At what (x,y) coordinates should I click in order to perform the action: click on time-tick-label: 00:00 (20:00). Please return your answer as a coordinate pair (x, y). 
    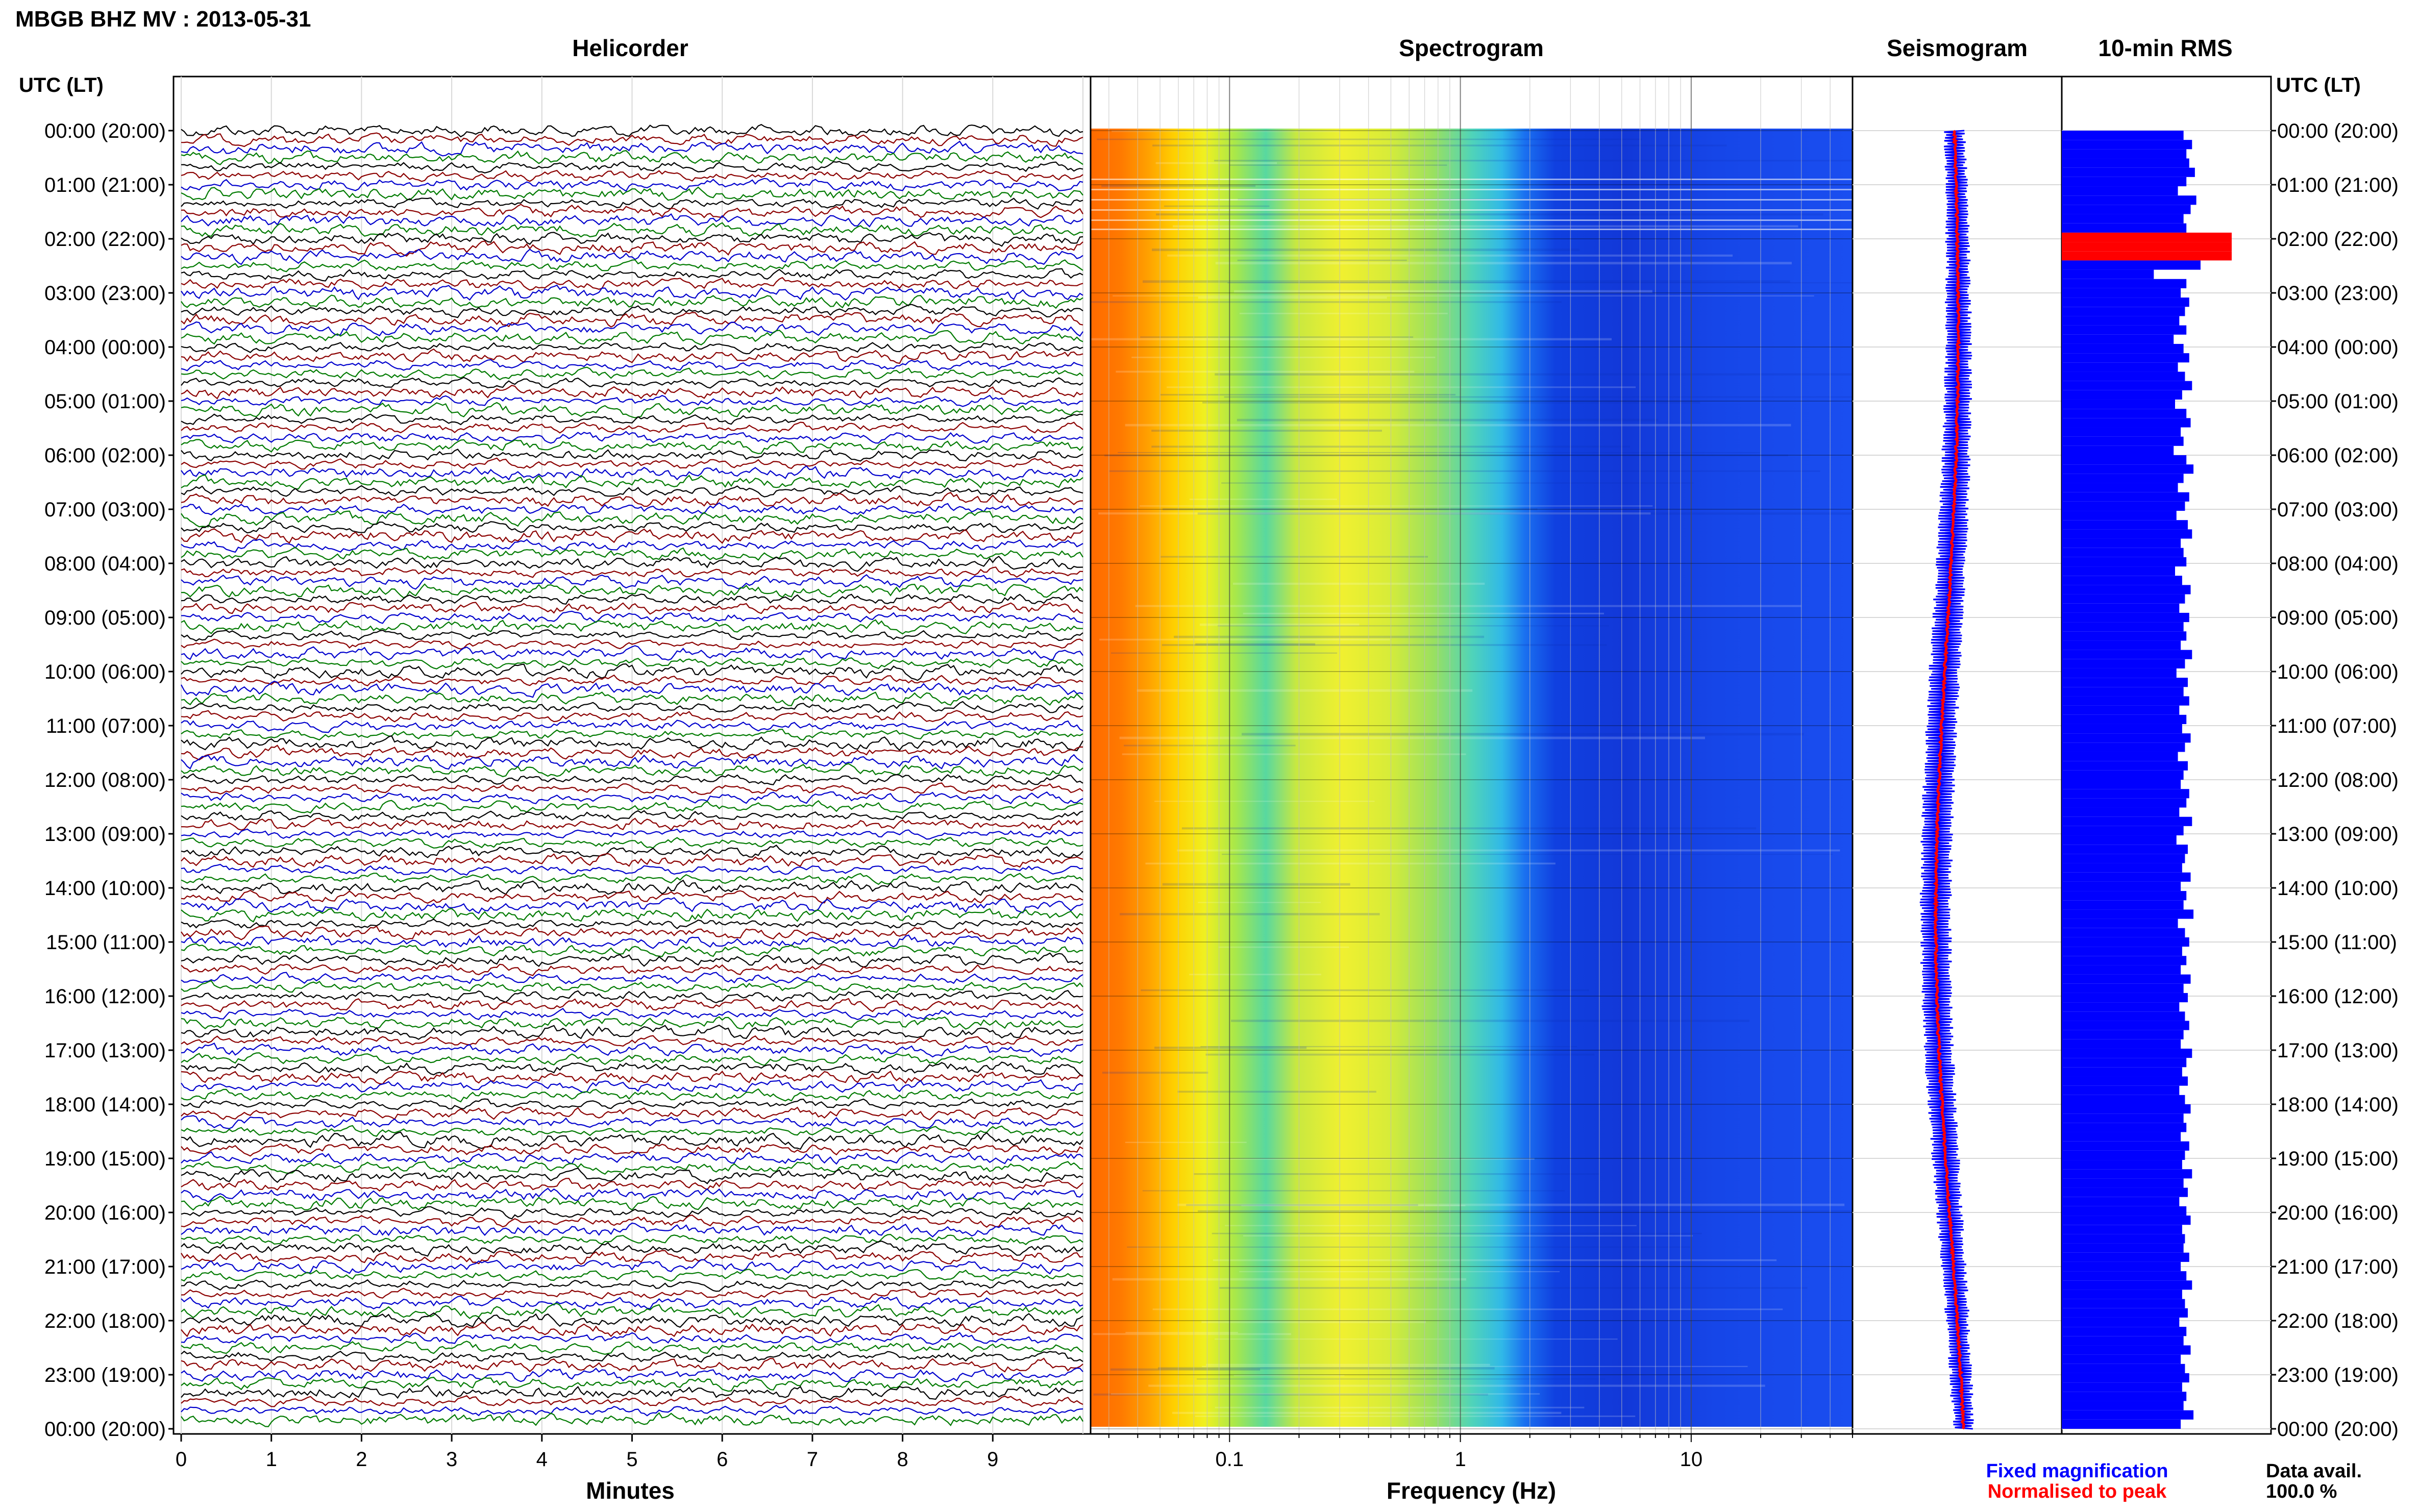
    Looking at the image, I should click on (105, 131).